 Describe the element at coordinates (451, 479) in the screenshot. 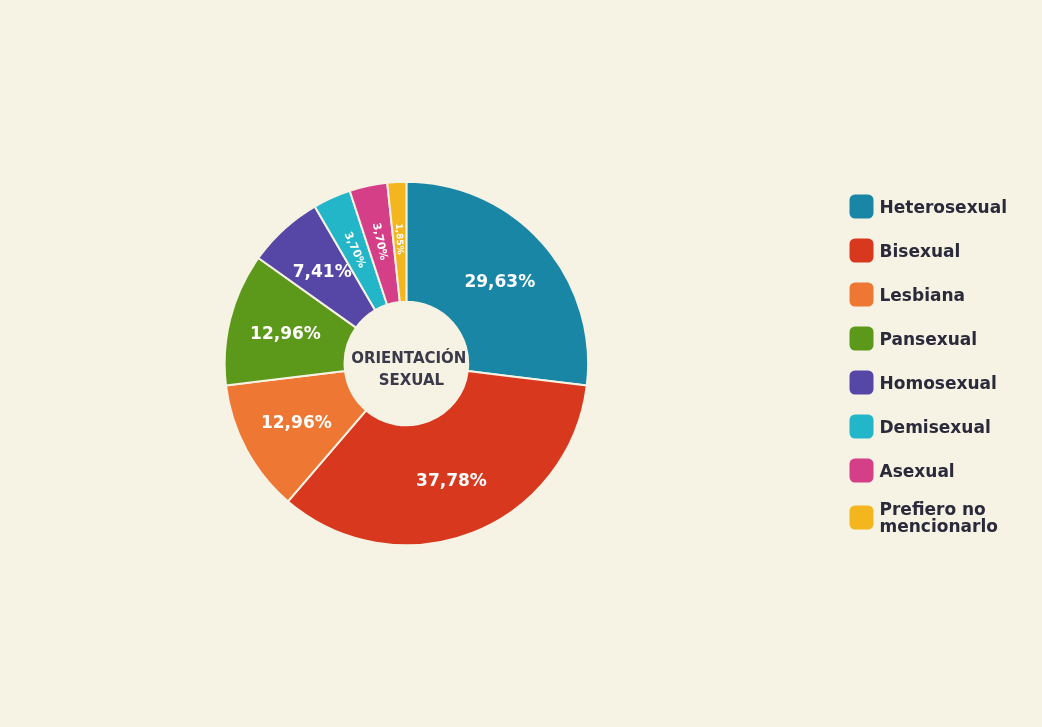

I see `data-label: 37,78%` at that location.